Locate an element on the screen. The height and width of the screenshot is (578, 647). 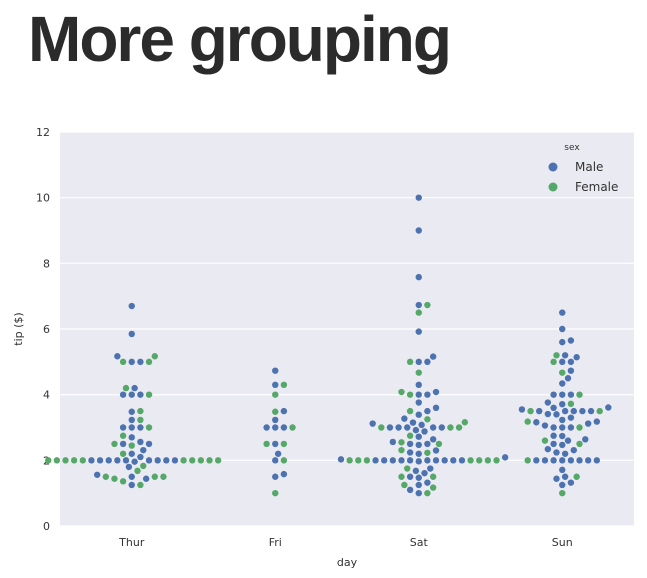
x-tick-label: Sat is located at coordinates (419, 542).